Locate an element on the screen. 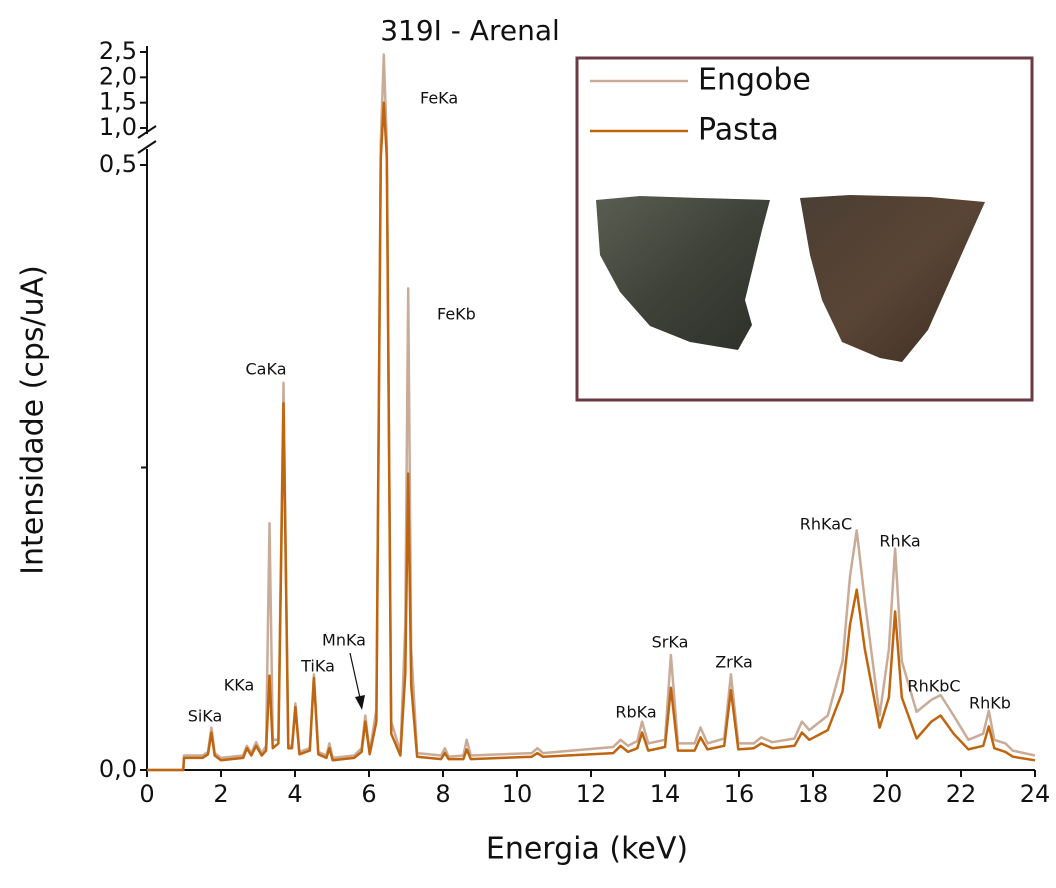 The image size is (1056, 888). peak-label: FeKb is located at coordinates (456, 314).